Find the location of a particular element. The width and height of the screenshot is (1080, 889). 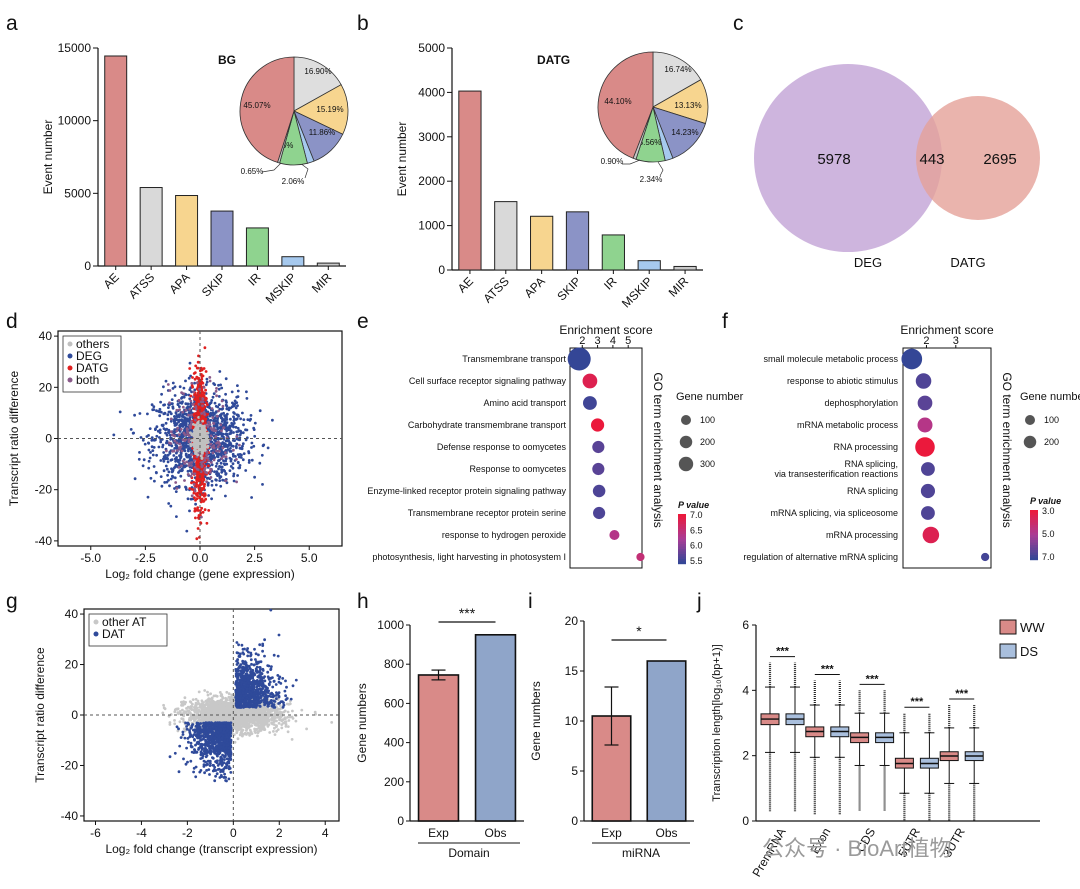

bar-apa is located at coordinates (542, 243).